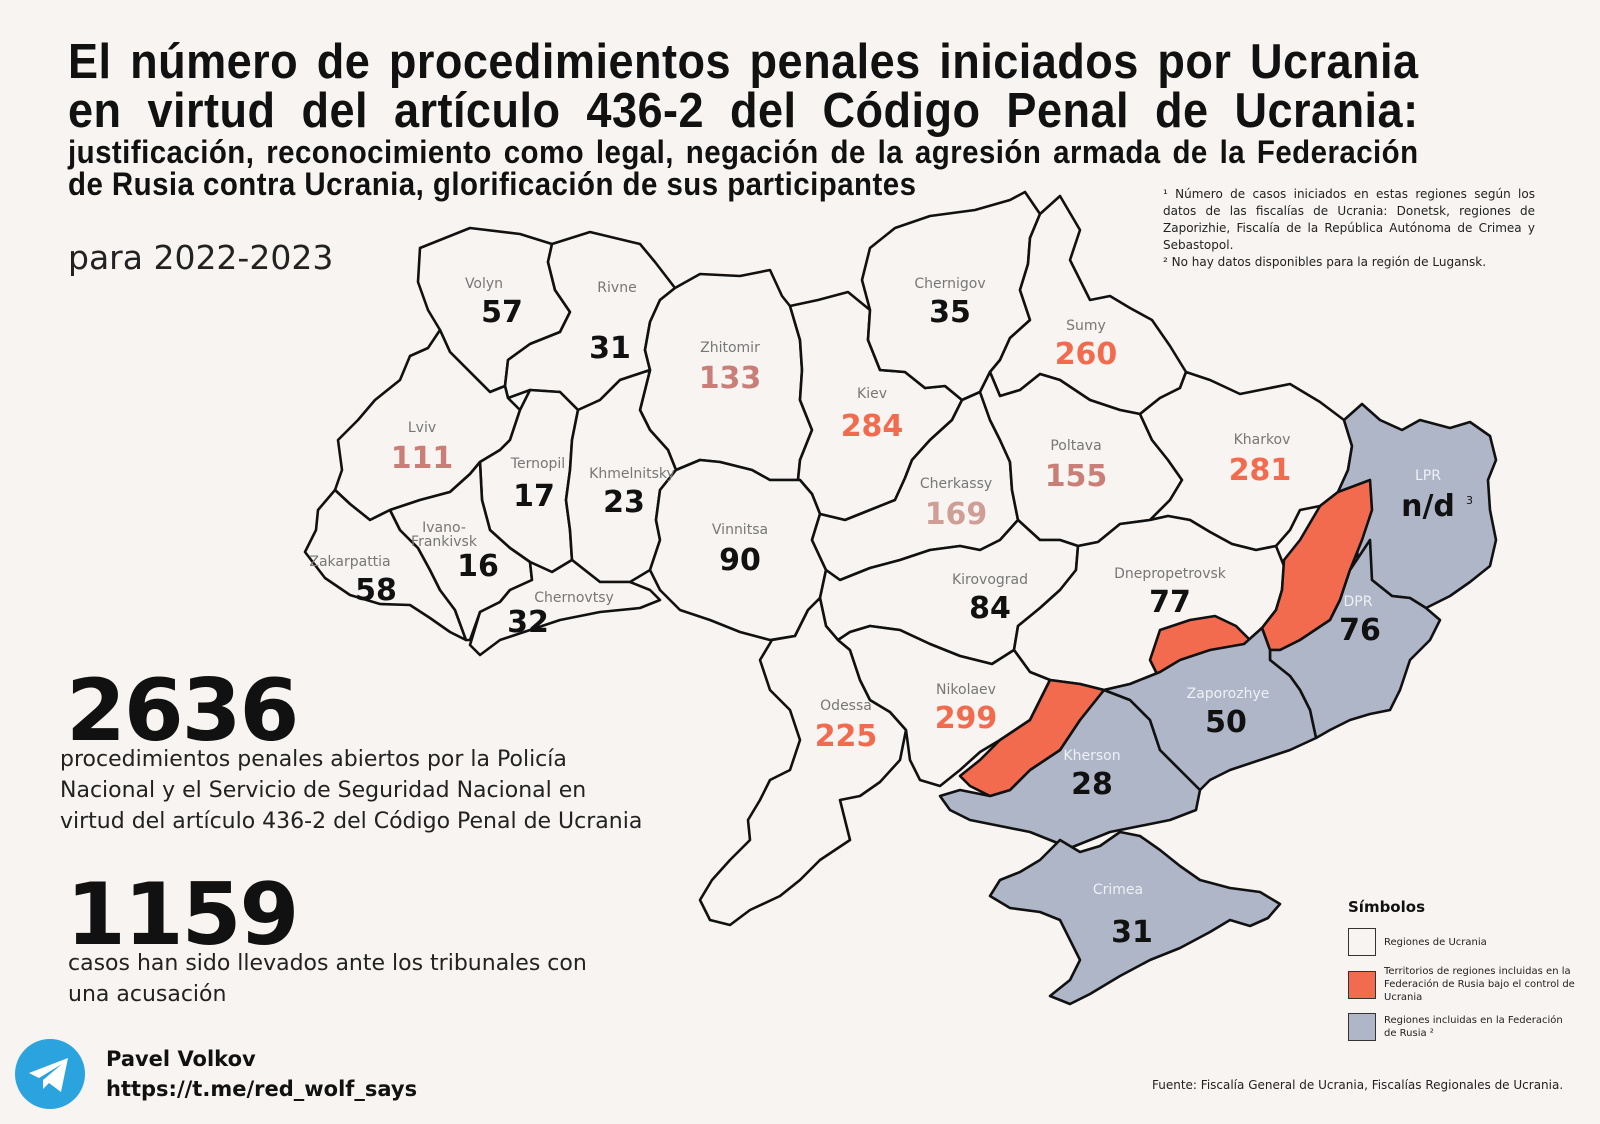 Image resolution: width=1600 pixels, height=1124 pixels. What do you see at coordinates (574, 598) in the screenshot?
I see `label-chernovtsy: Chernovtsy` at bounding box center [574, 598].